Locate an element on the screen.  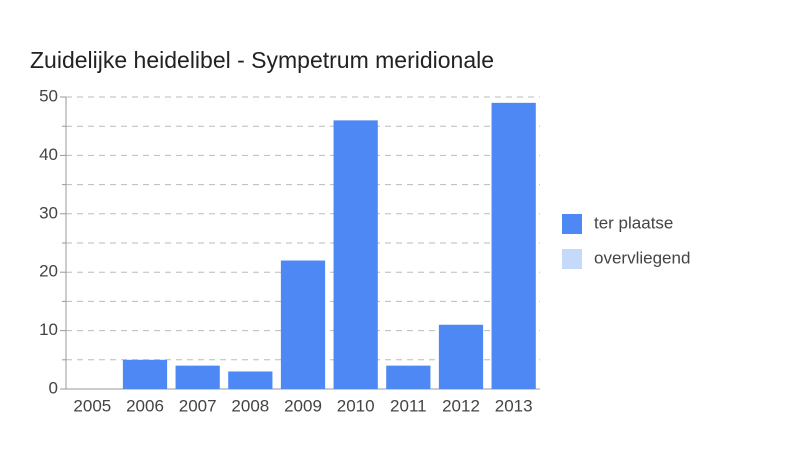
y-tick-label: 10 is located at coordinates (48, 329).